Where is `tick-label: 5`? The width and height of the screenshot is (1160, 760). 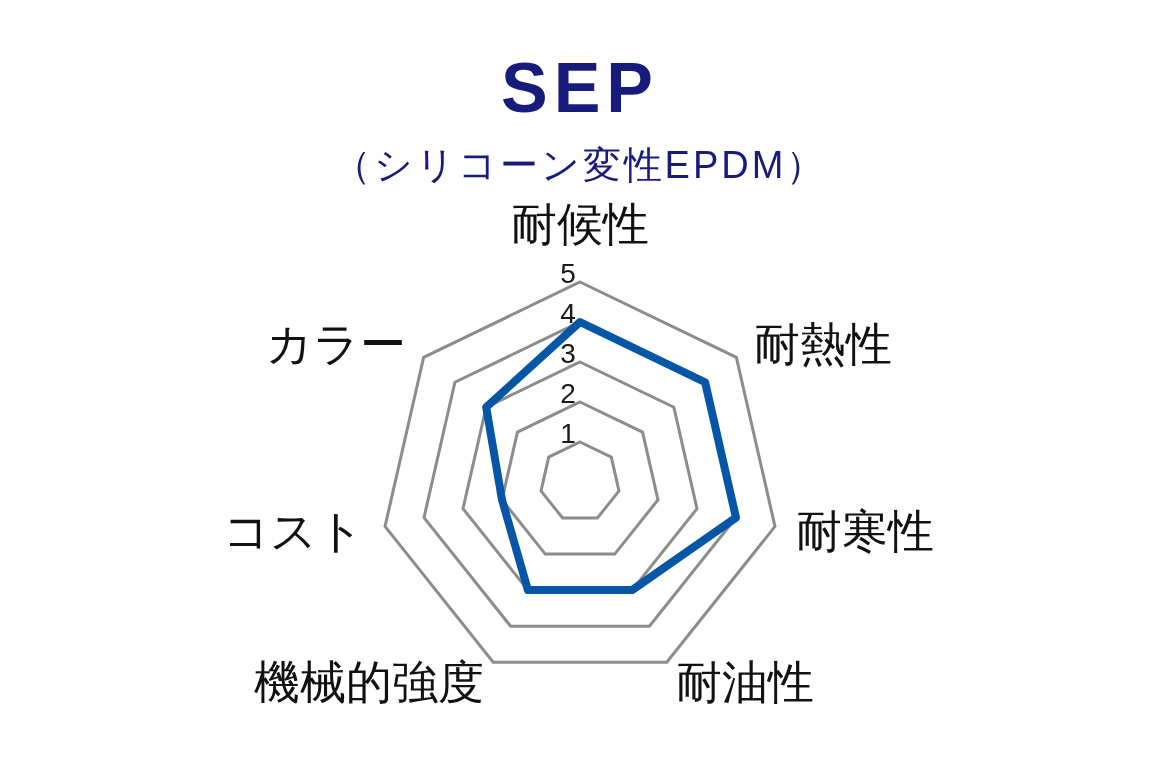 tick-label: 5 is located at coordinates (568, 273).